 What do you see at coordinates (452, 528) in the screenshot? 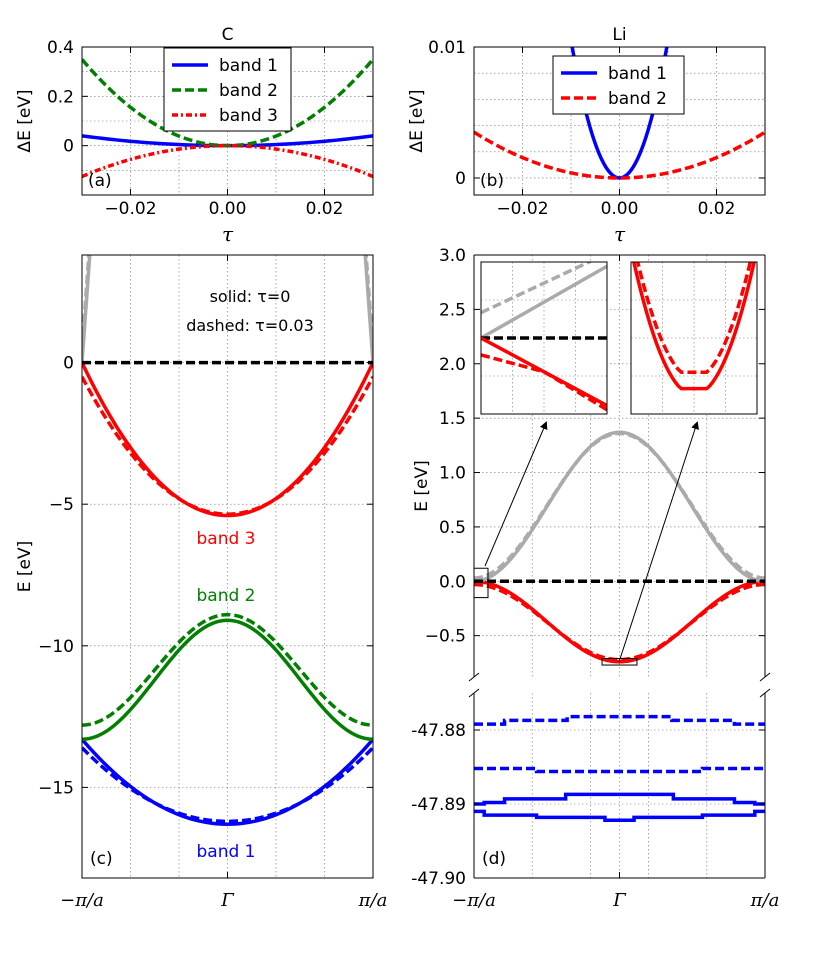
I see `y-tick-label: 0.5` at bounding box center [452, 528].